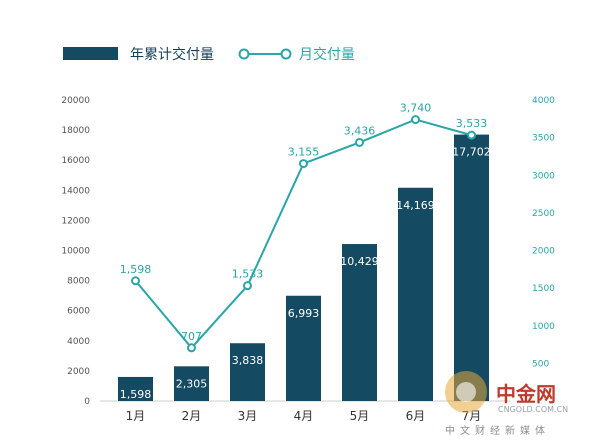 The image size is (600, 448). I want to click on bar-data-label: 10,429, so click(359, 261).